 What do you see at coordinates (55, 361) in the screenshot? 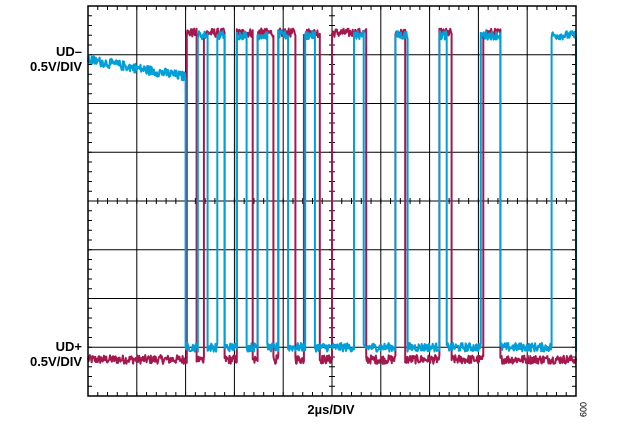
I see `channel-2-scale: 0.5V/DIV` at bounding box center [55, 361].